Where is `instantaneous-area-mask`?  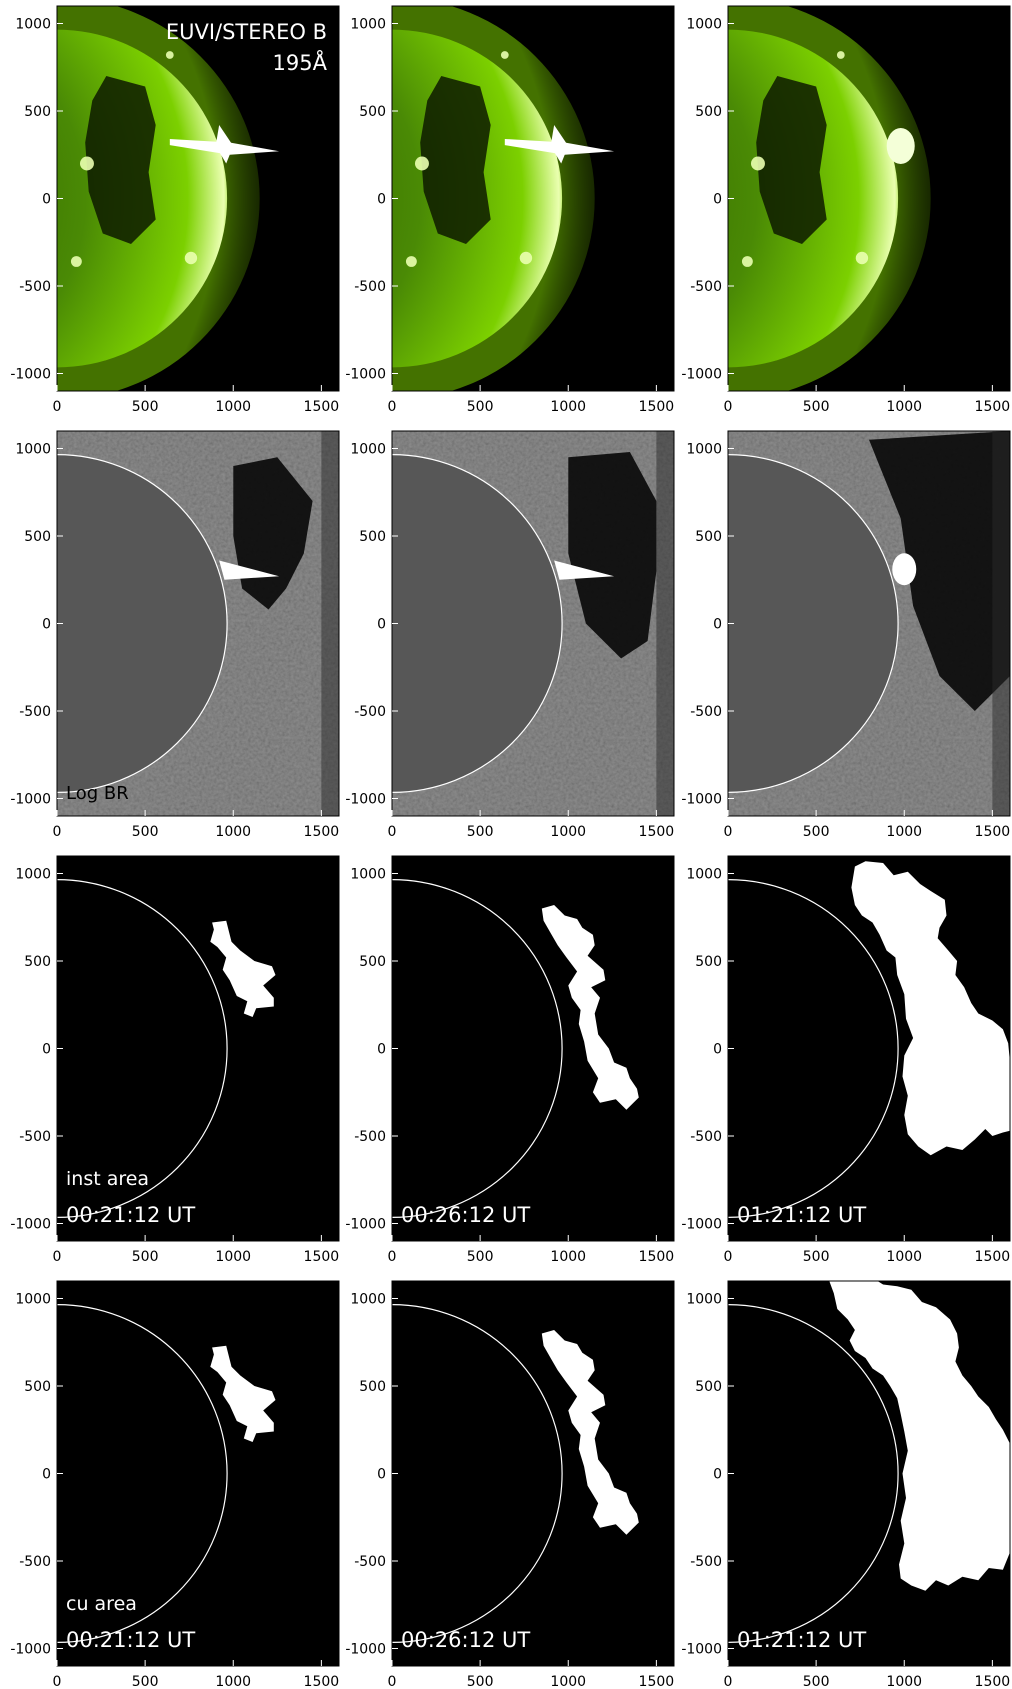 instantaneous-area-mask is located at coordinates (590, 1007).